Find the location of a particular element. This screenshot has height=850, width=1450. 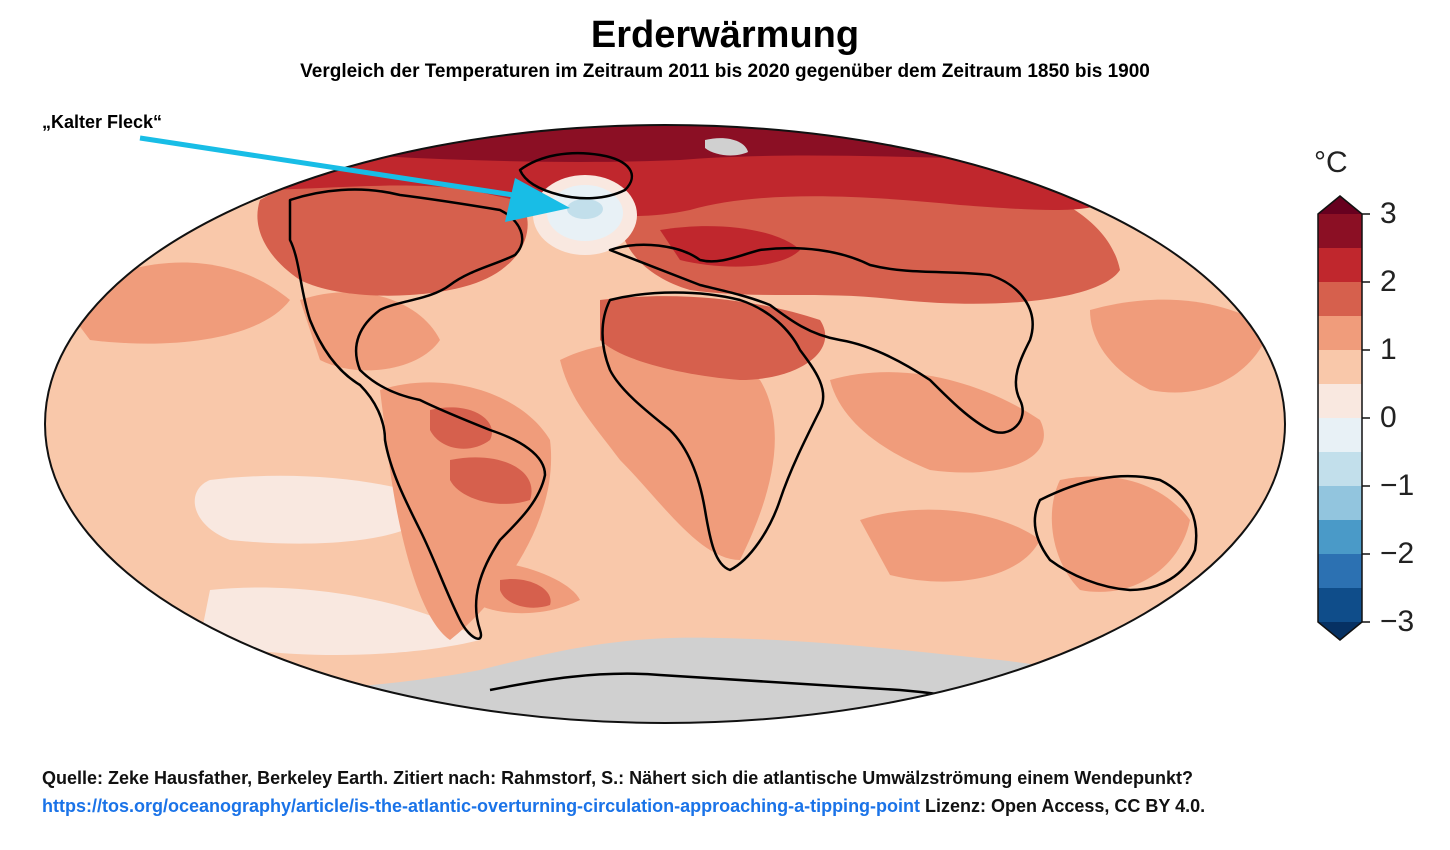

west-pacific-patch is located at coordinates (1180, 346).